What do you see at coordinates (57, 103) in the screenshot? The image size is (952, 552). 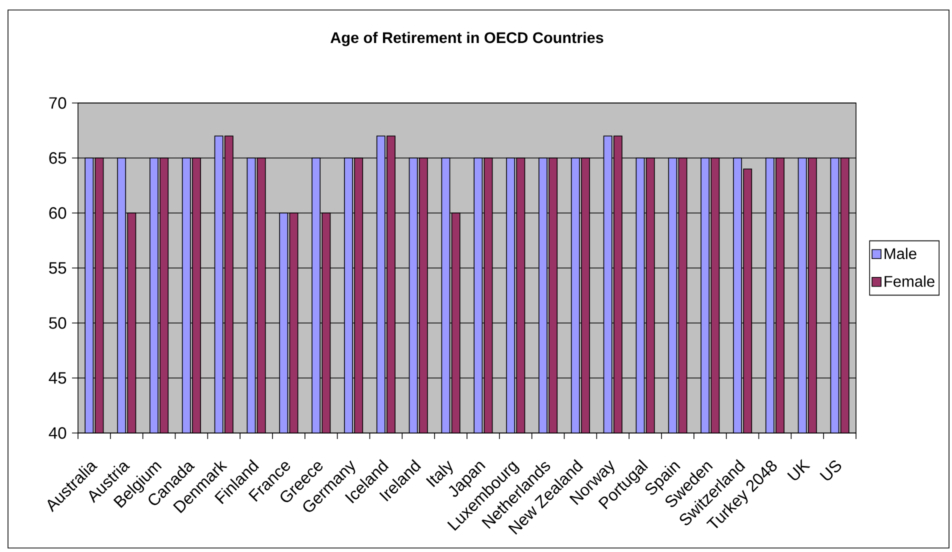 I see `y-tick-label: 70` at bounding box center [57, 103].